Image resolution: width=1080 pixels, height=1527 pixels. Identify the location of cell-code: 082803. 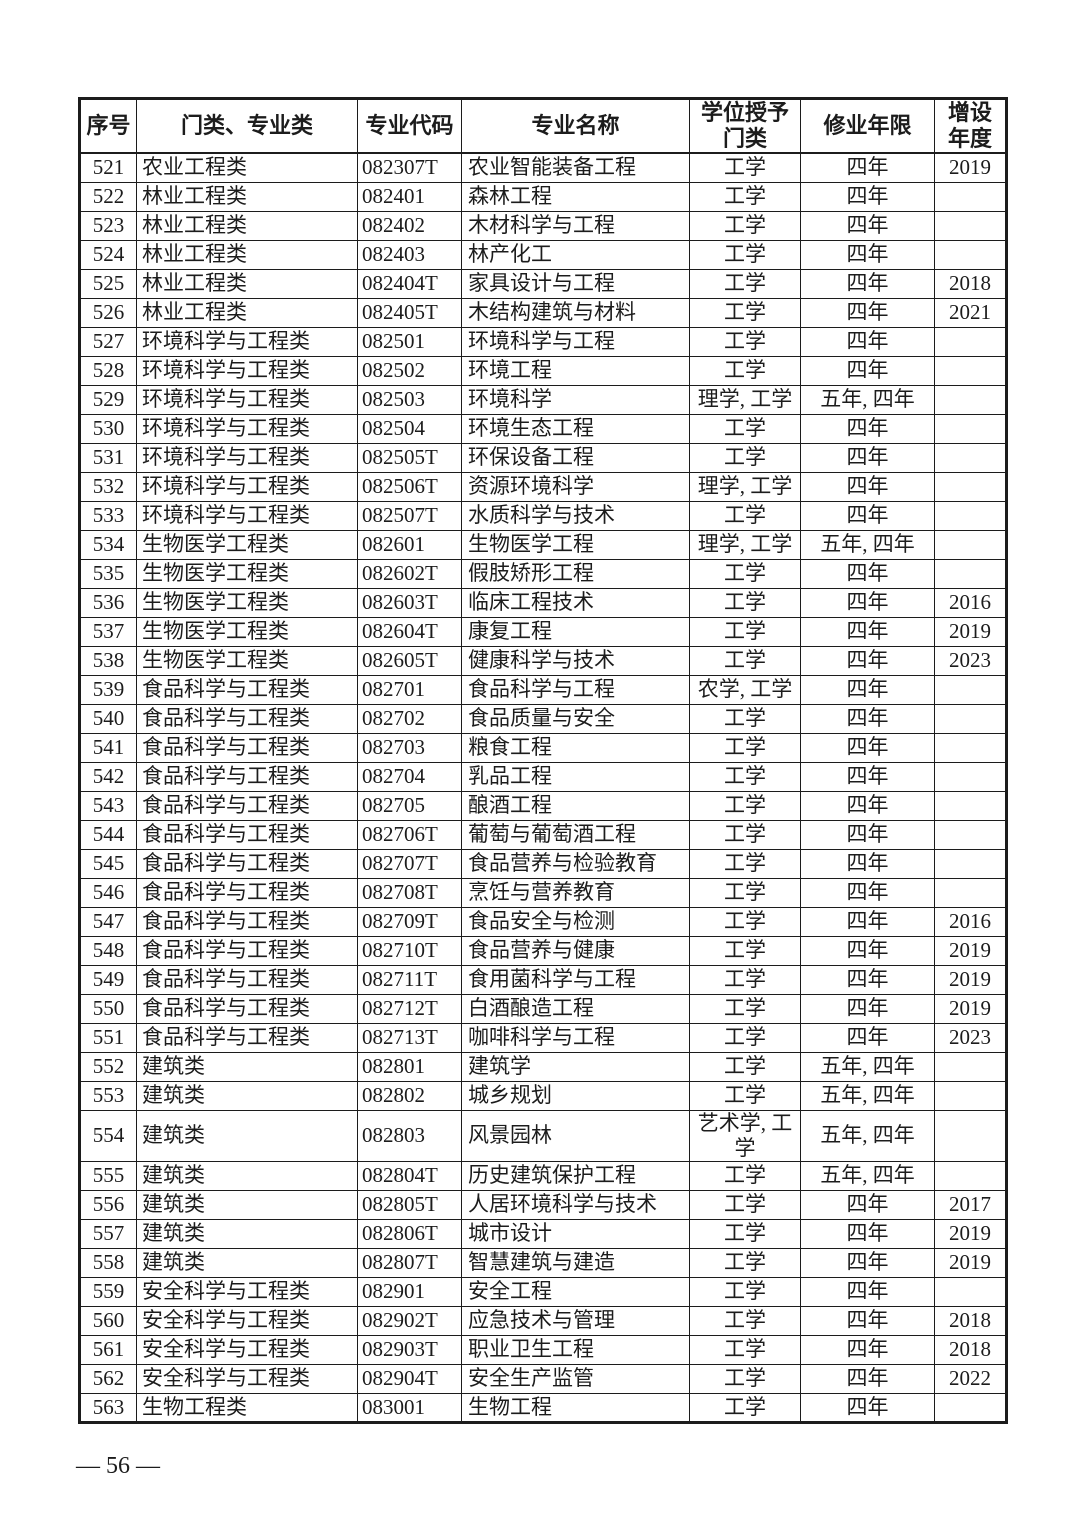
(409, 1135).